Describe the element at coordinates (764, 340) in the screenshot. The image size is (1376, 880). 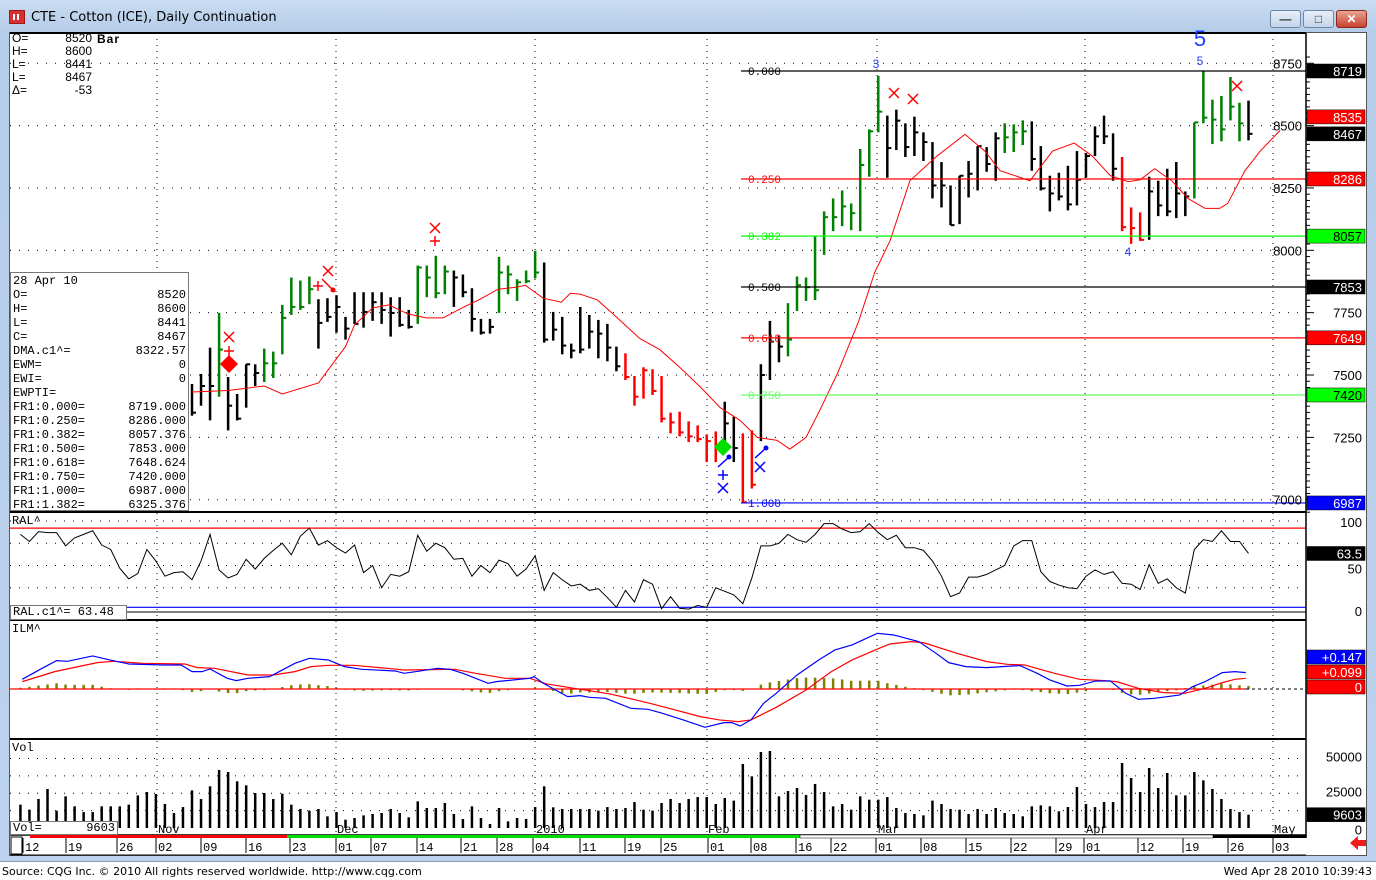
I see `fibonacci-level-label: 0.618` at that location.